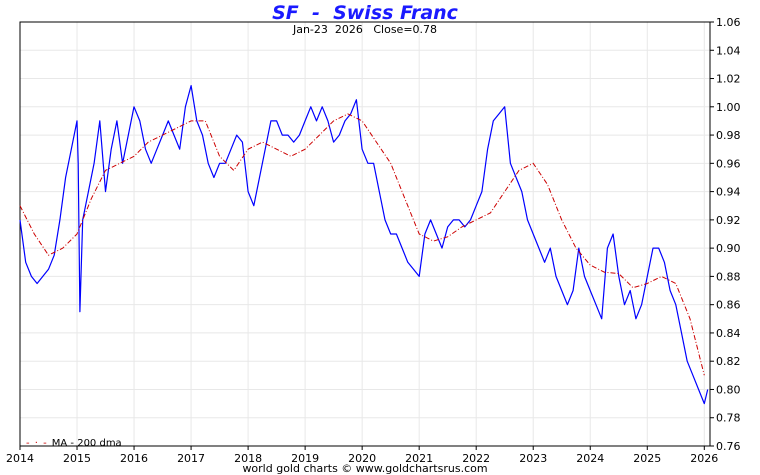 The image size is (760, 475). I want to click on x-tick-label: 2014, so click(20, 458).